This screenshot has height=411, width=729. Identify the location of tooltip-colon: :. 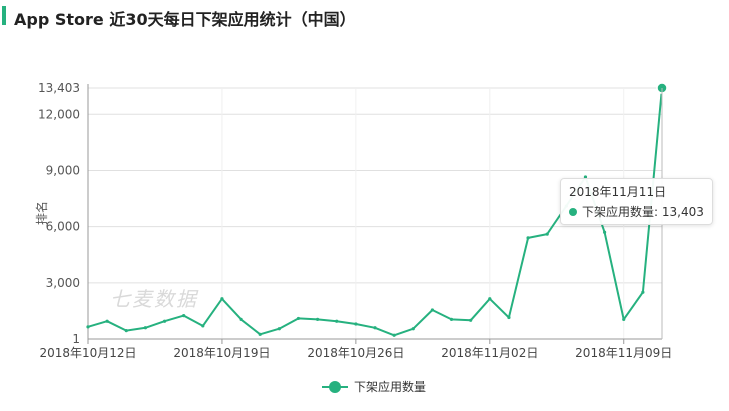
(658, 211).